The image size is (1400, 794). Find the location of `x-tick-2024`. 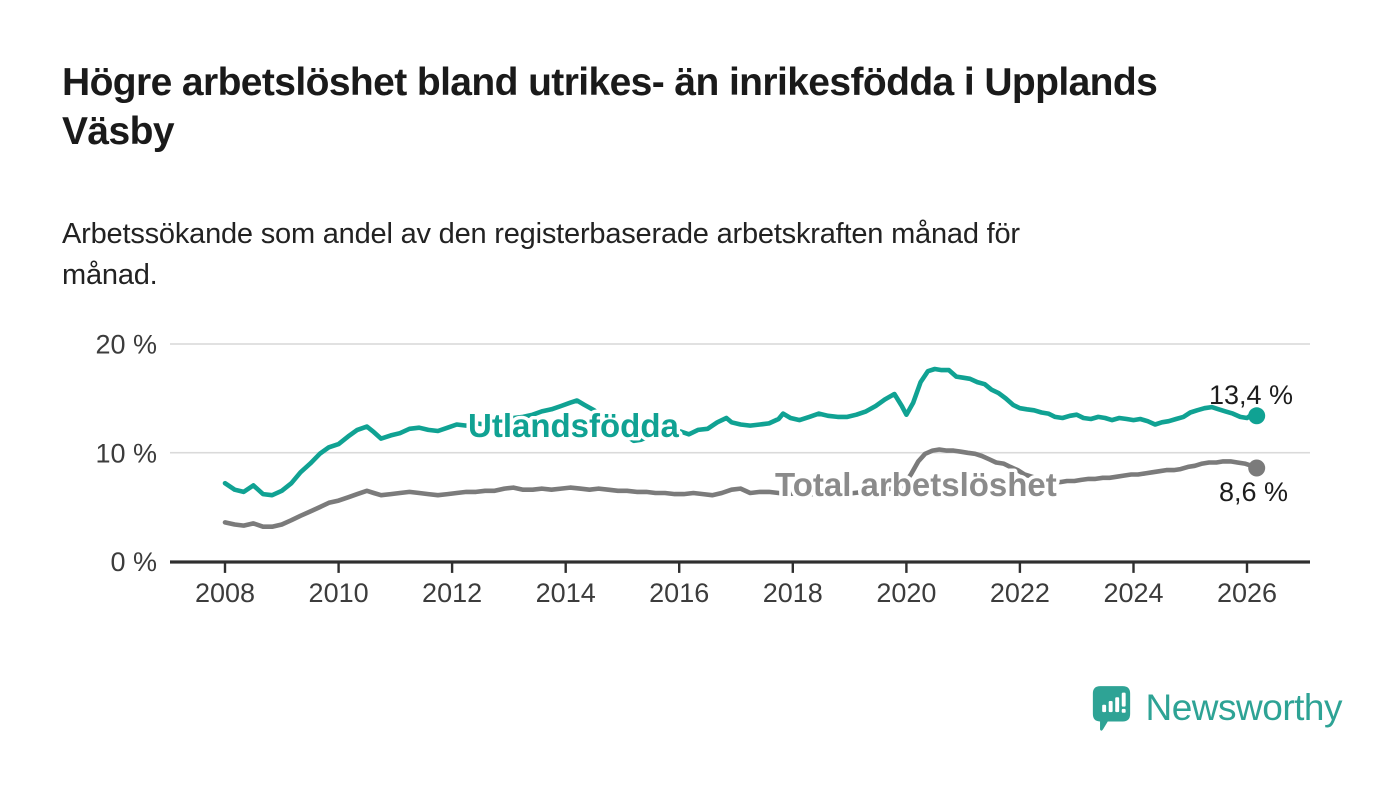

x-tick-2024 is located at coordinates (1133, 568).